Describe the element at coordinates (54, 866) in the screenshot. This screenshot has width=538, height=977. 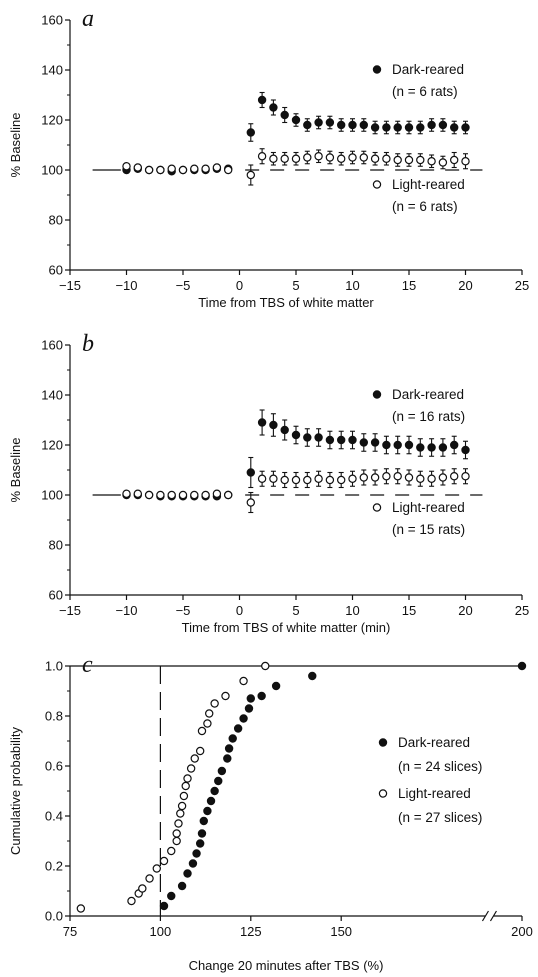
I see `y-tick-label: 0.2` at that location.